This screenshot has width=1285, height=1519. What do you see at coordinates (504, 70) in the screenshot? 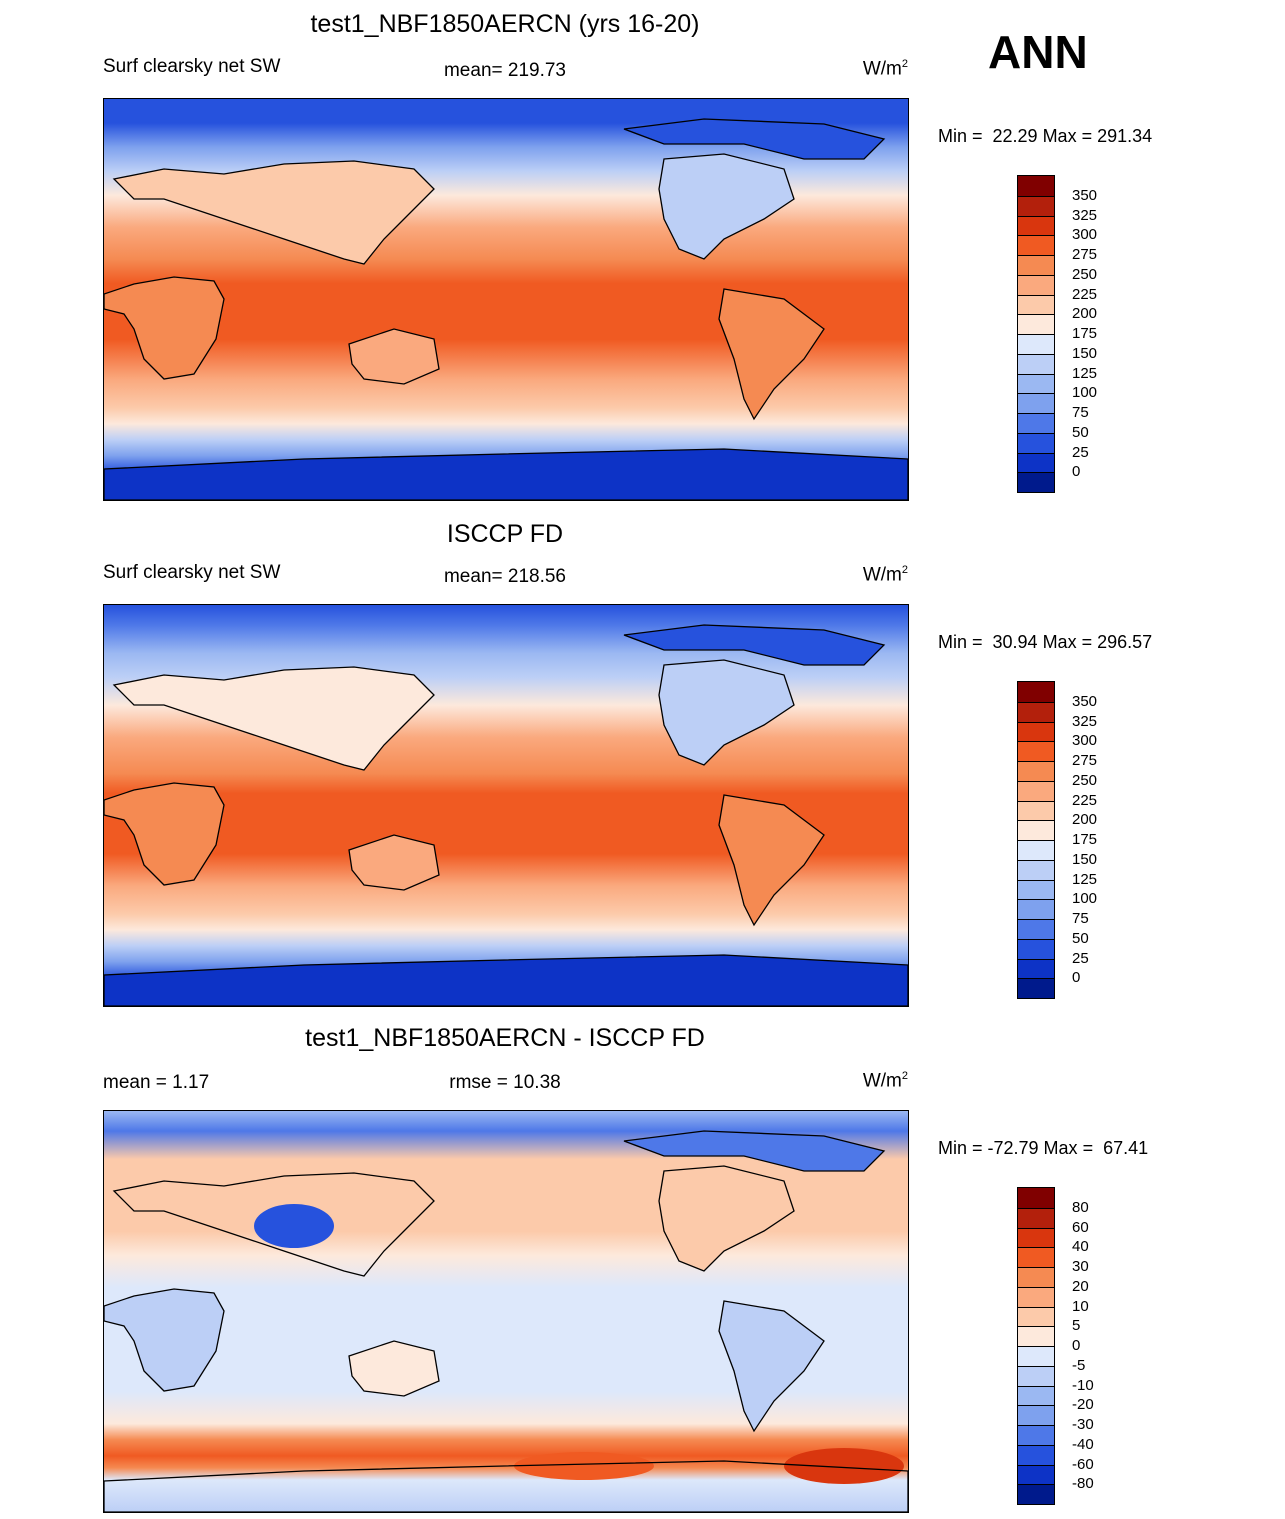
I see `panel1-mean: mean= 219.73` at bounding box center [504, 70].